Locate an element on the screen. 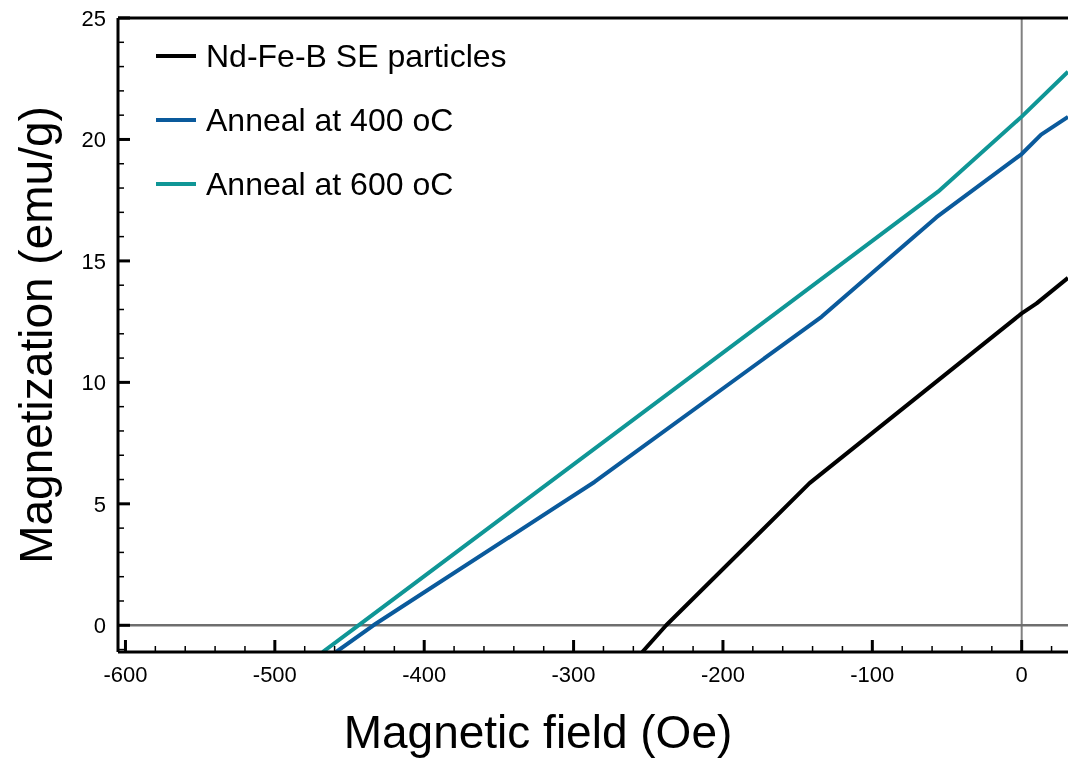  y-tick-label: 0 is located at coordinates (99, 625).